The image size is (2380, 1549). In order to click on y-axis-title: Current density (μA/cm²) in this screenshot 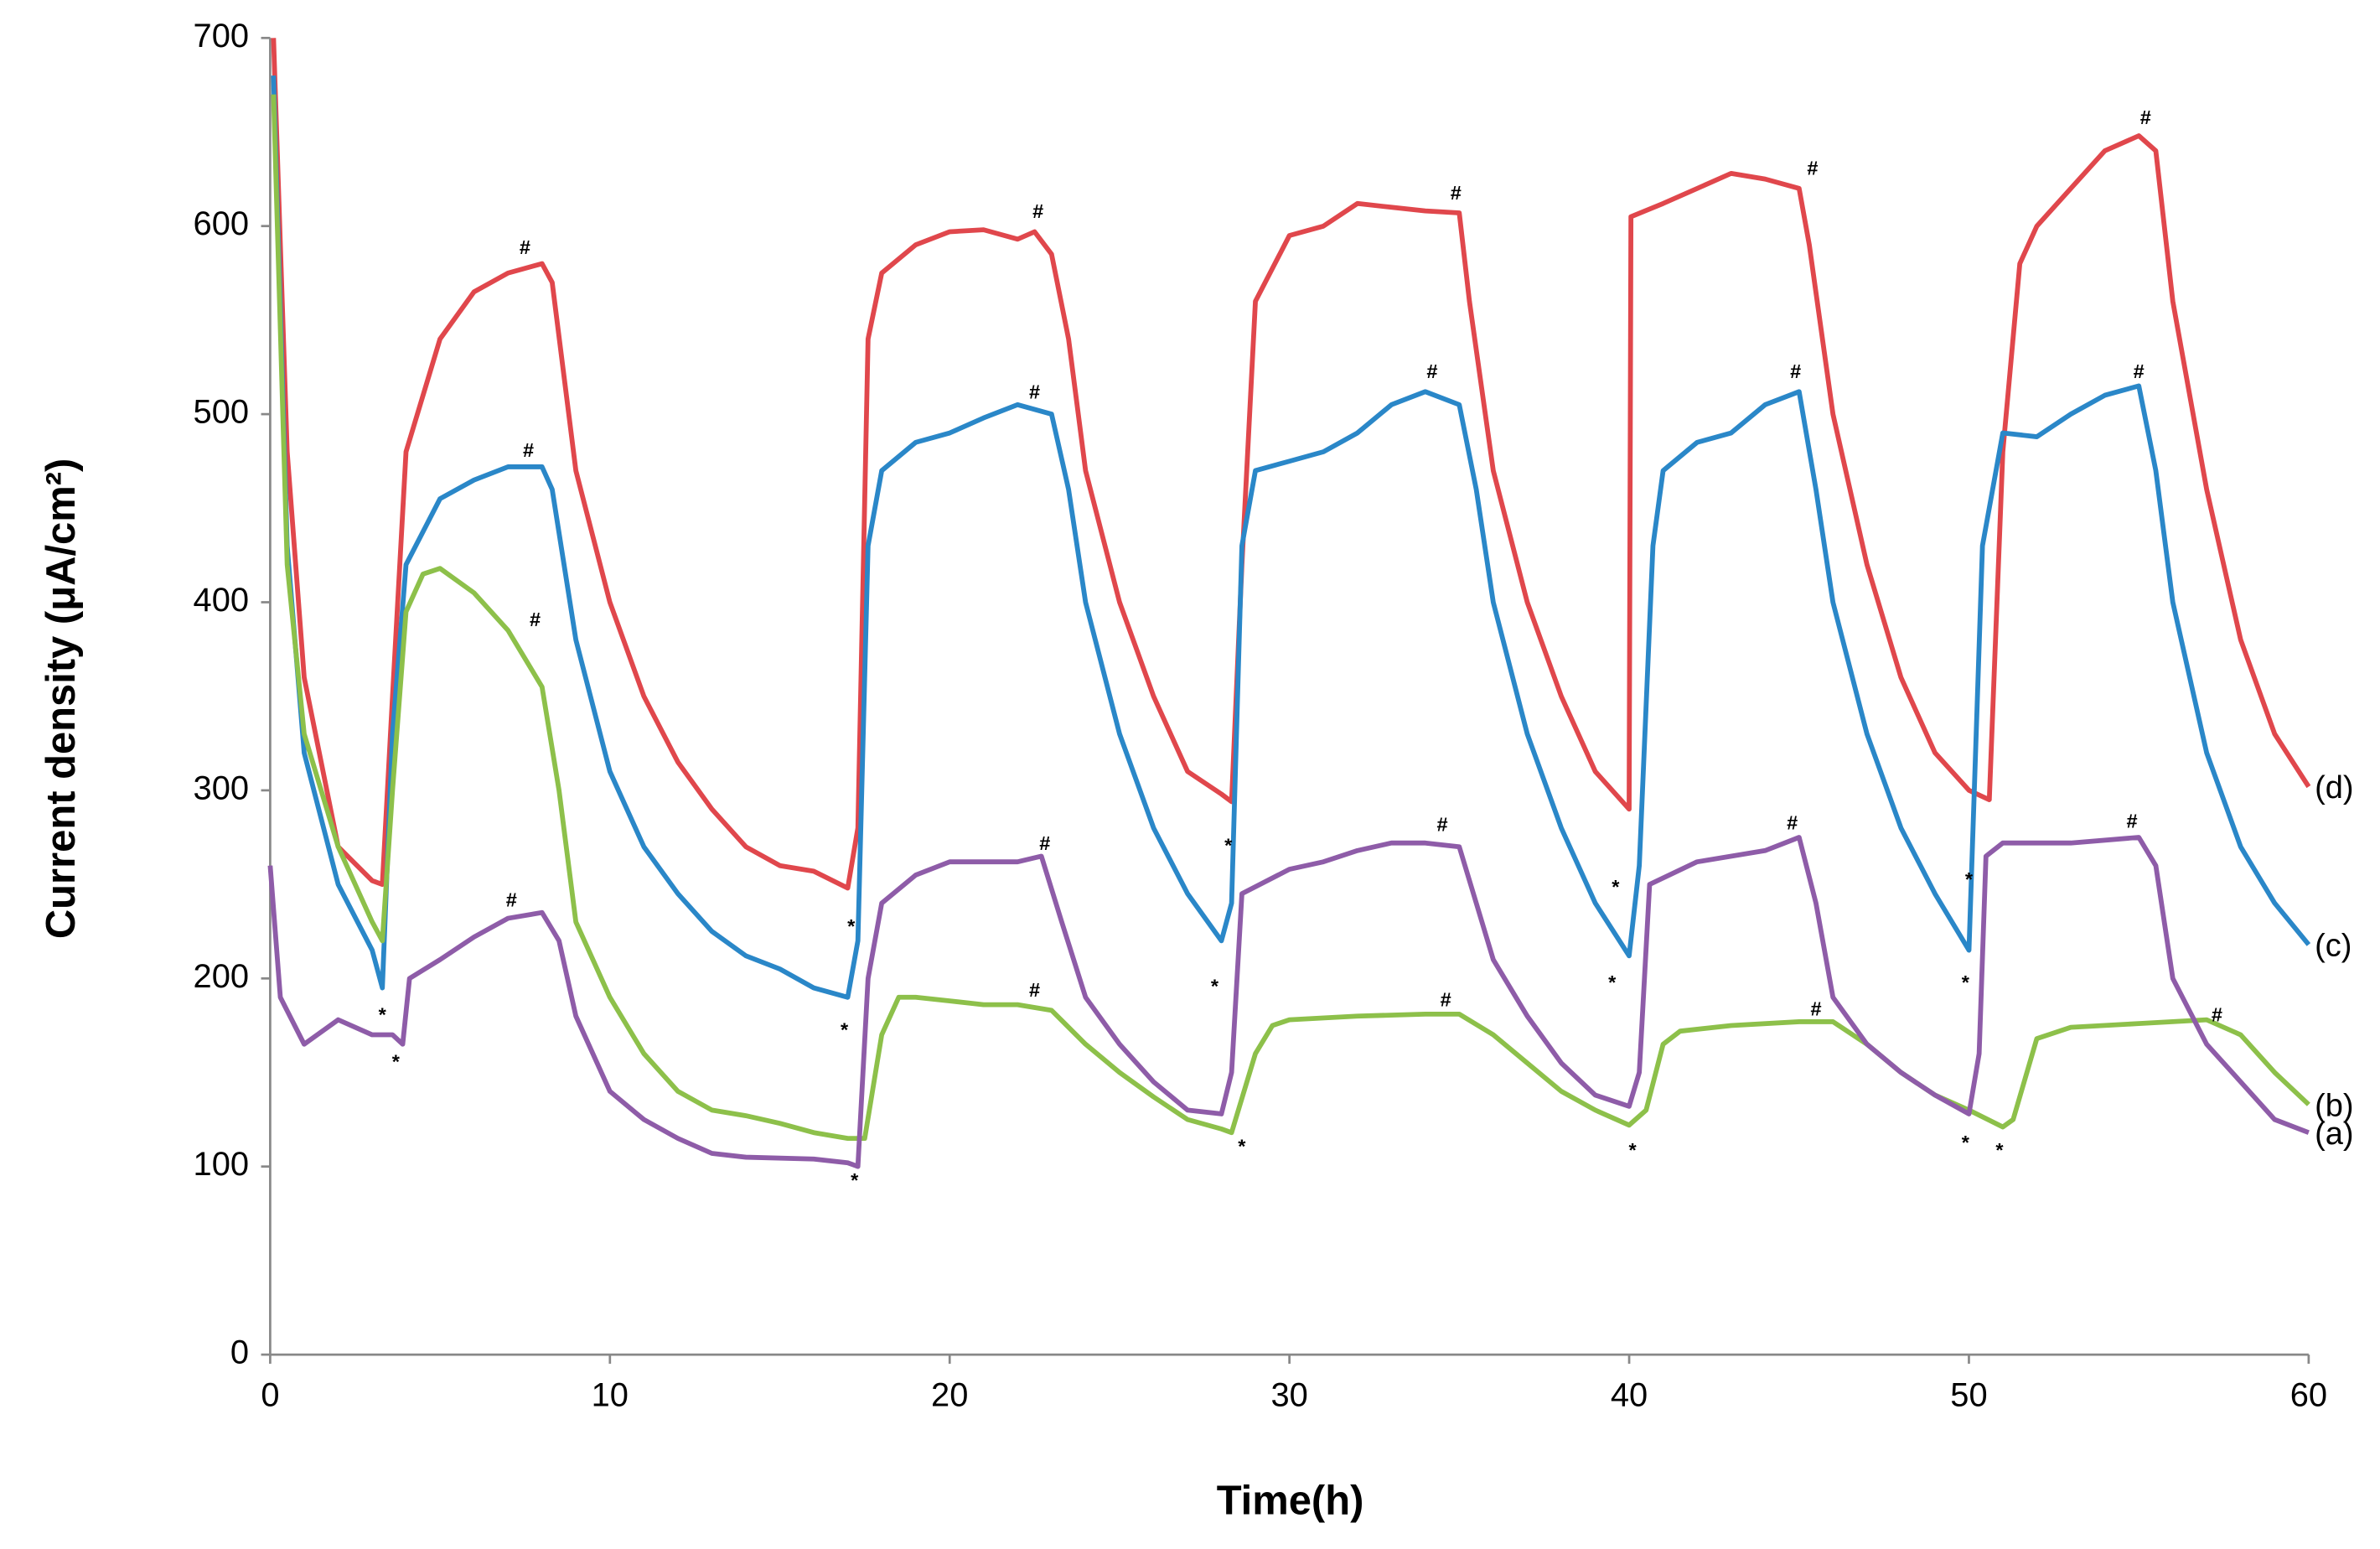, I will do `click(62, 698)`.